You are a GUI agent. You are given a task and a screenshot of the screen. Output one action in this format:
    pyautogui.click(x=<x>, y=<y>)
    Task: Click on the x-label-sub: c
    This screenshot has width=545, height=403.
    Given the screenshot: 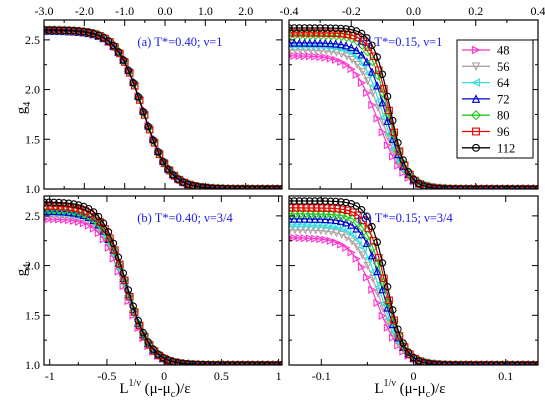 What is the action you would take?
    pyautogui.click(x=173, y=394)
    